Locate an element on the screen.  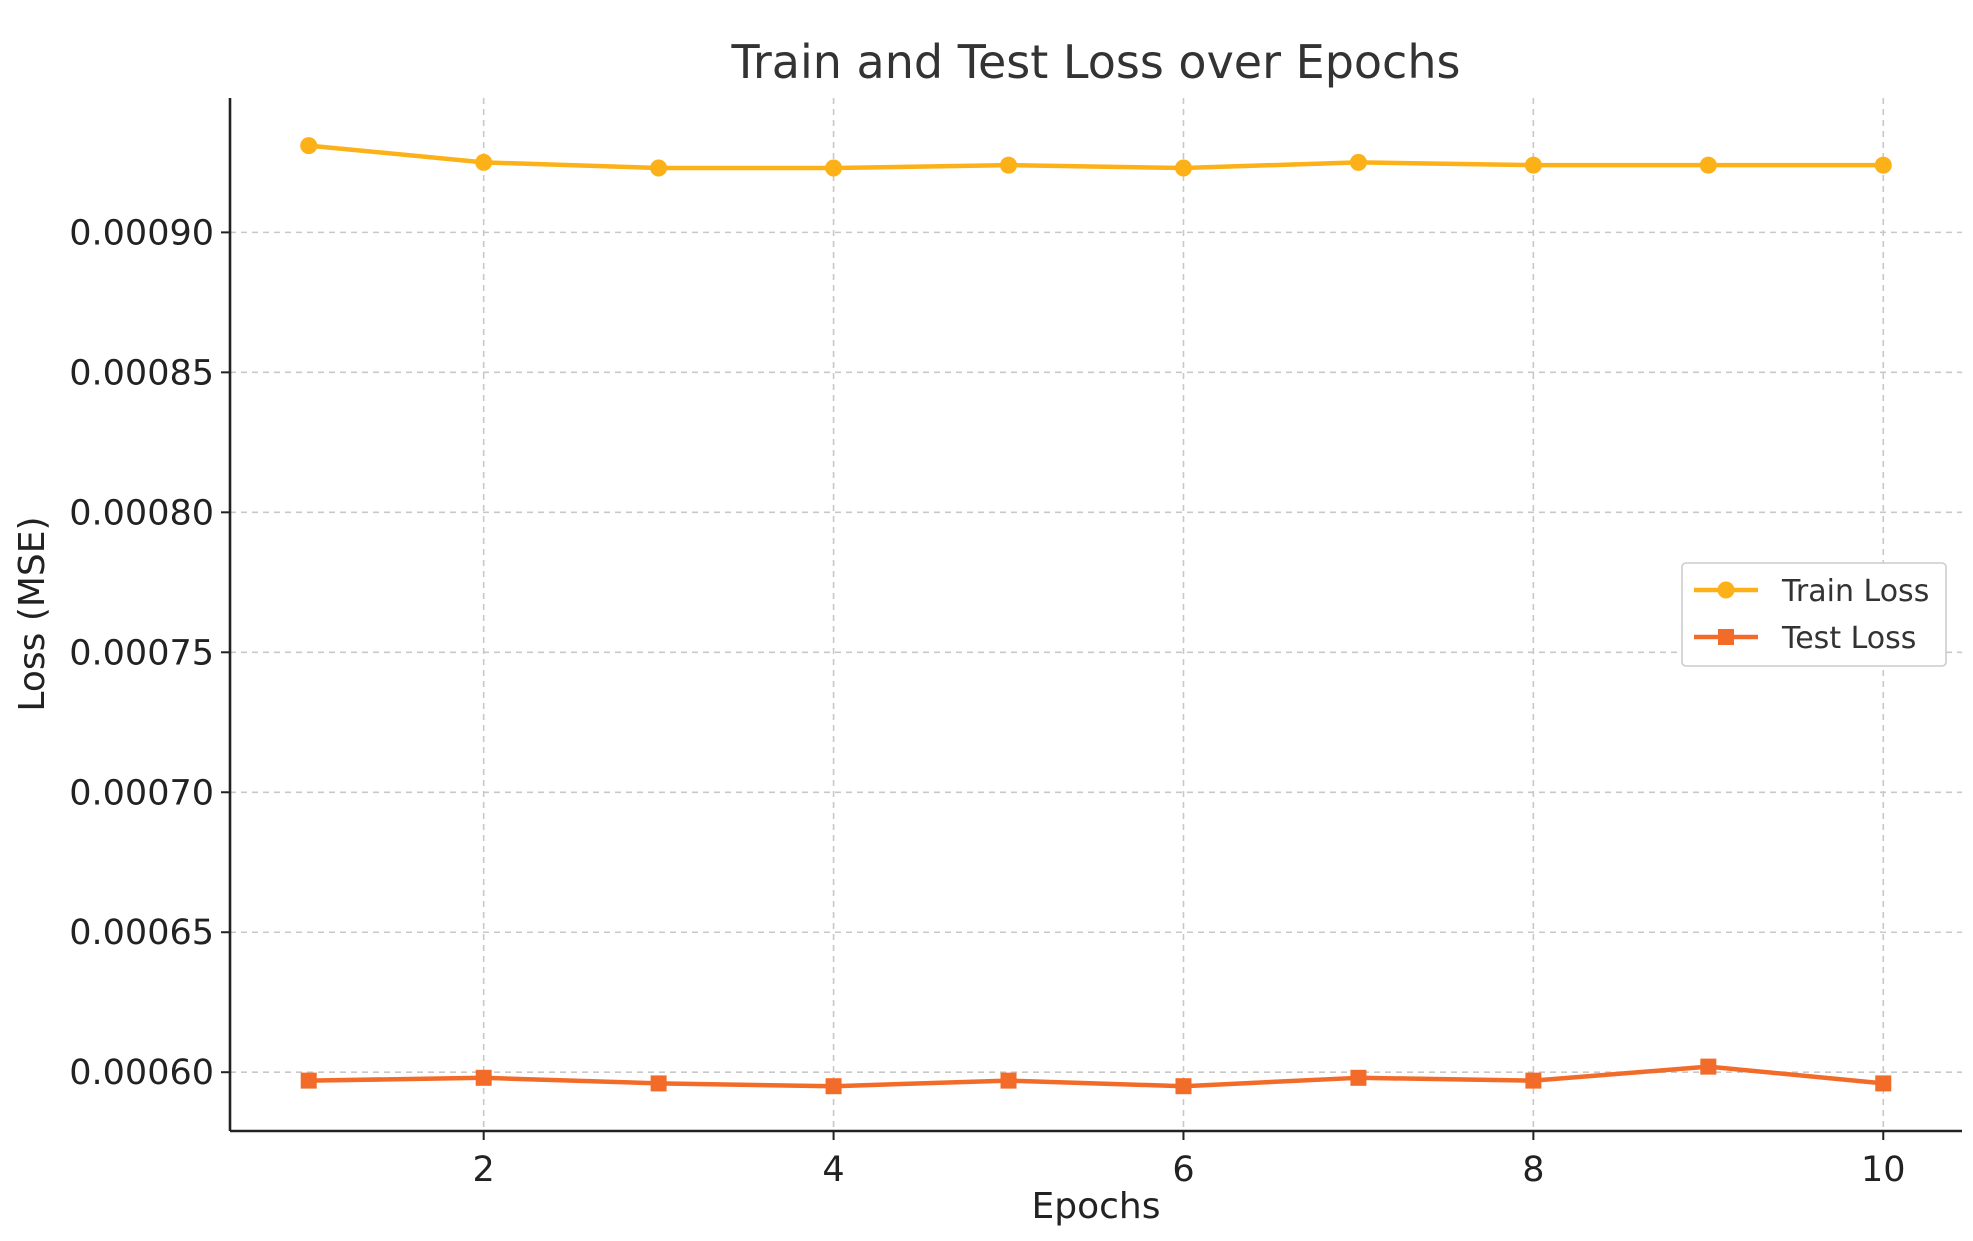
x-tick-label: 4 is located at coordinates (833, 1170).